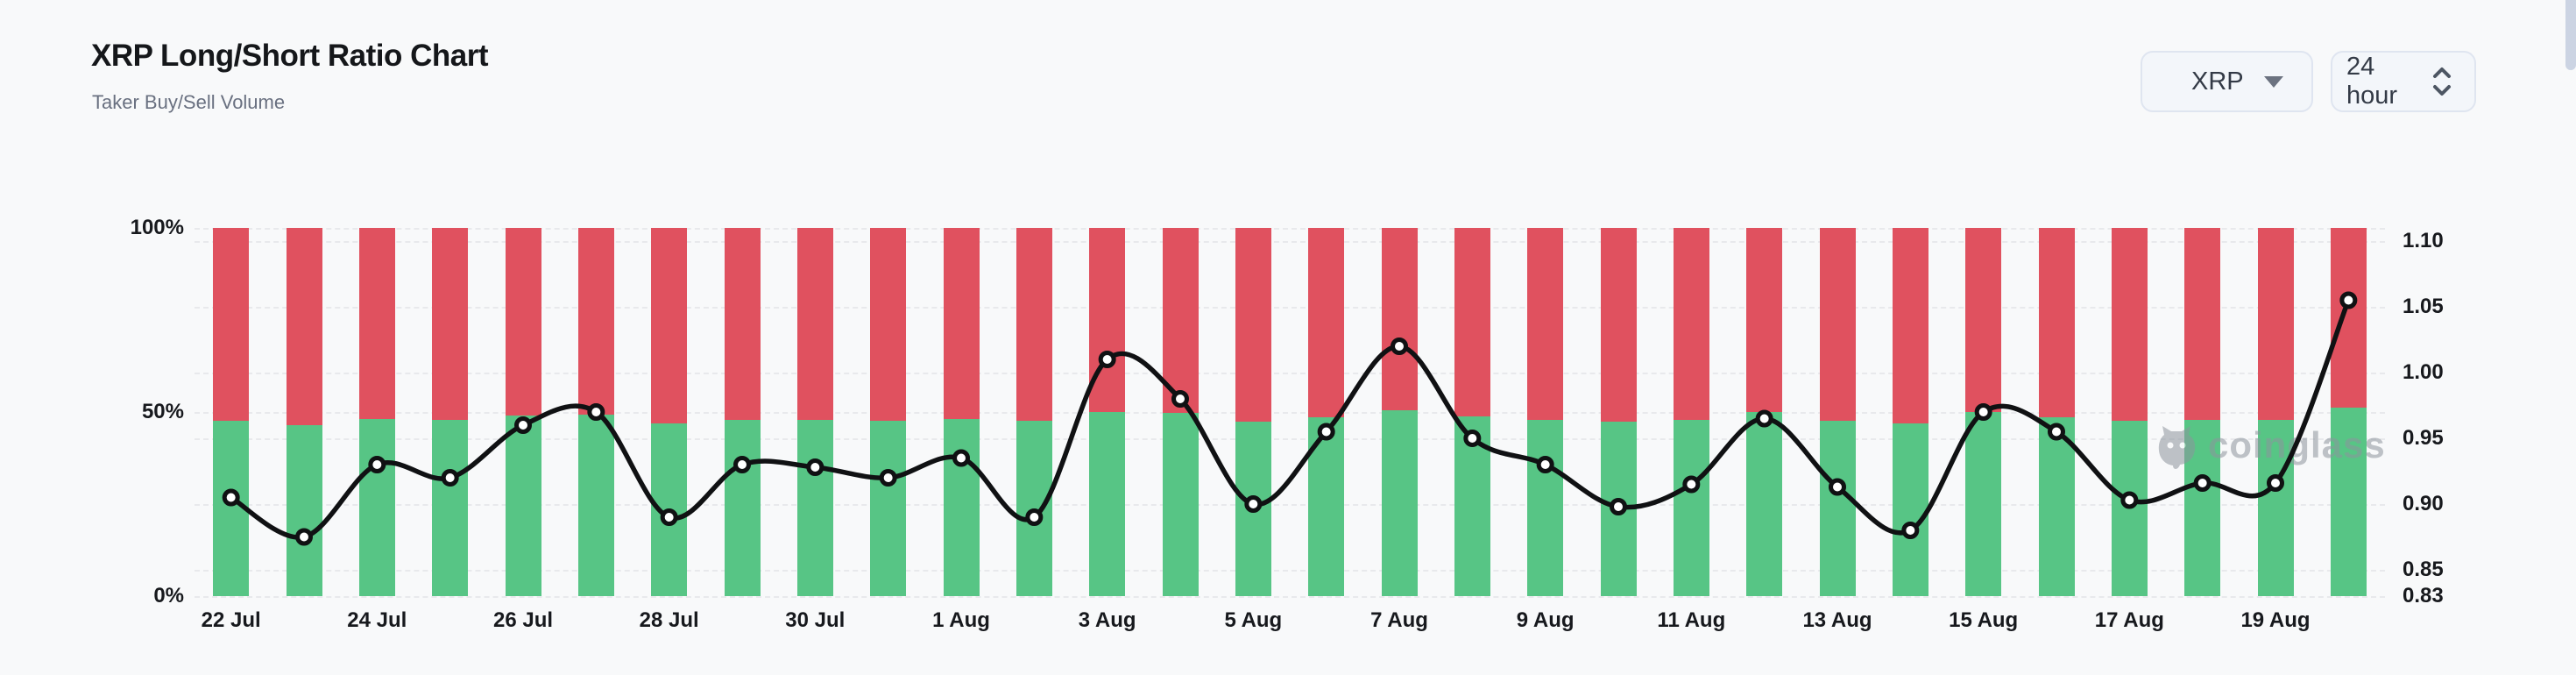  Describe the element at coordinates (2403, 81) in the screenshot. I see `interval-select: 24 hour` at that location.